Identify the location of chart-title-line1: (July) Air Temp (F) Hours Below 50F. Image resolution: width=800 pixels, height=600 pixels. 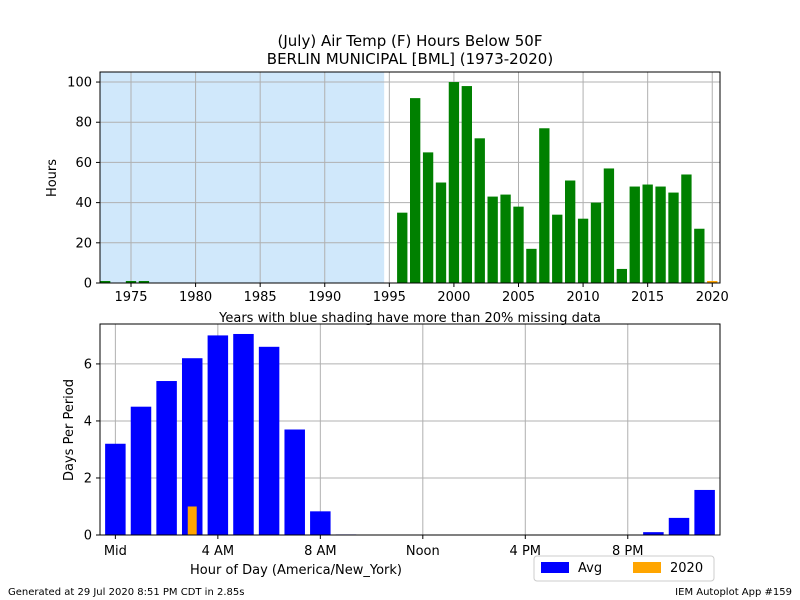
(410, 41).